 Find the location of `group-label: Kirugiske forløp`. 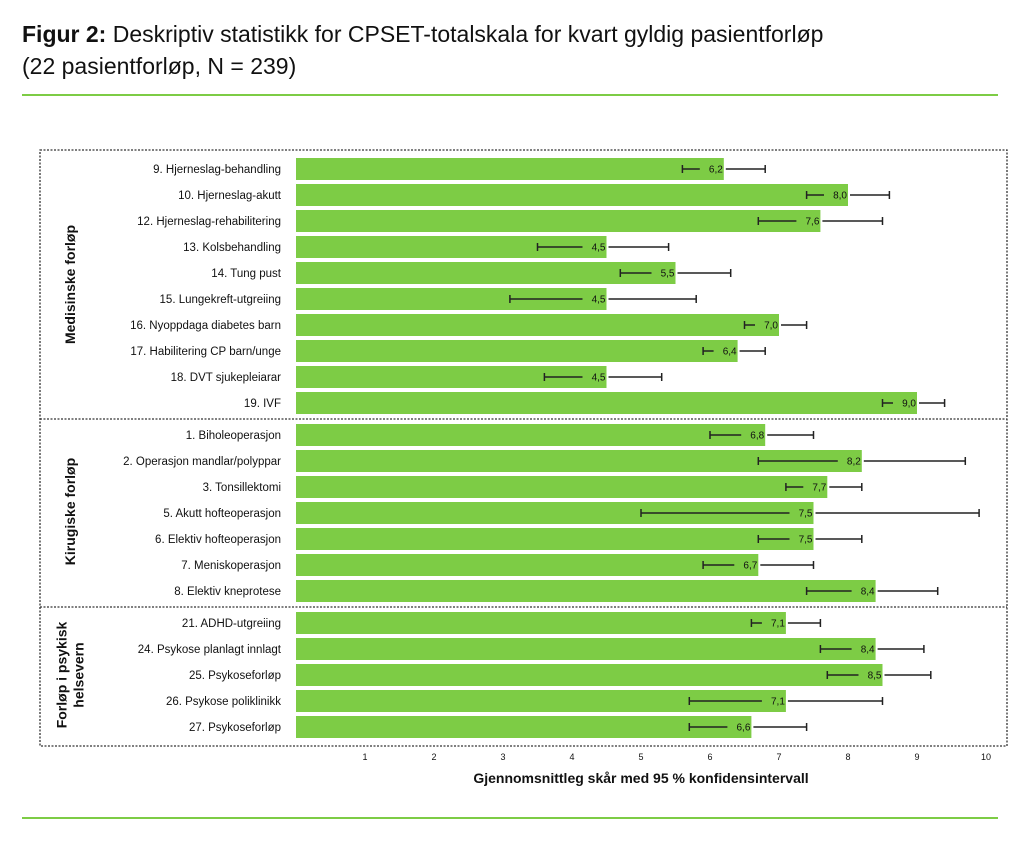

group-label: Kirugiske forløp is located at coordinates (70, 511).